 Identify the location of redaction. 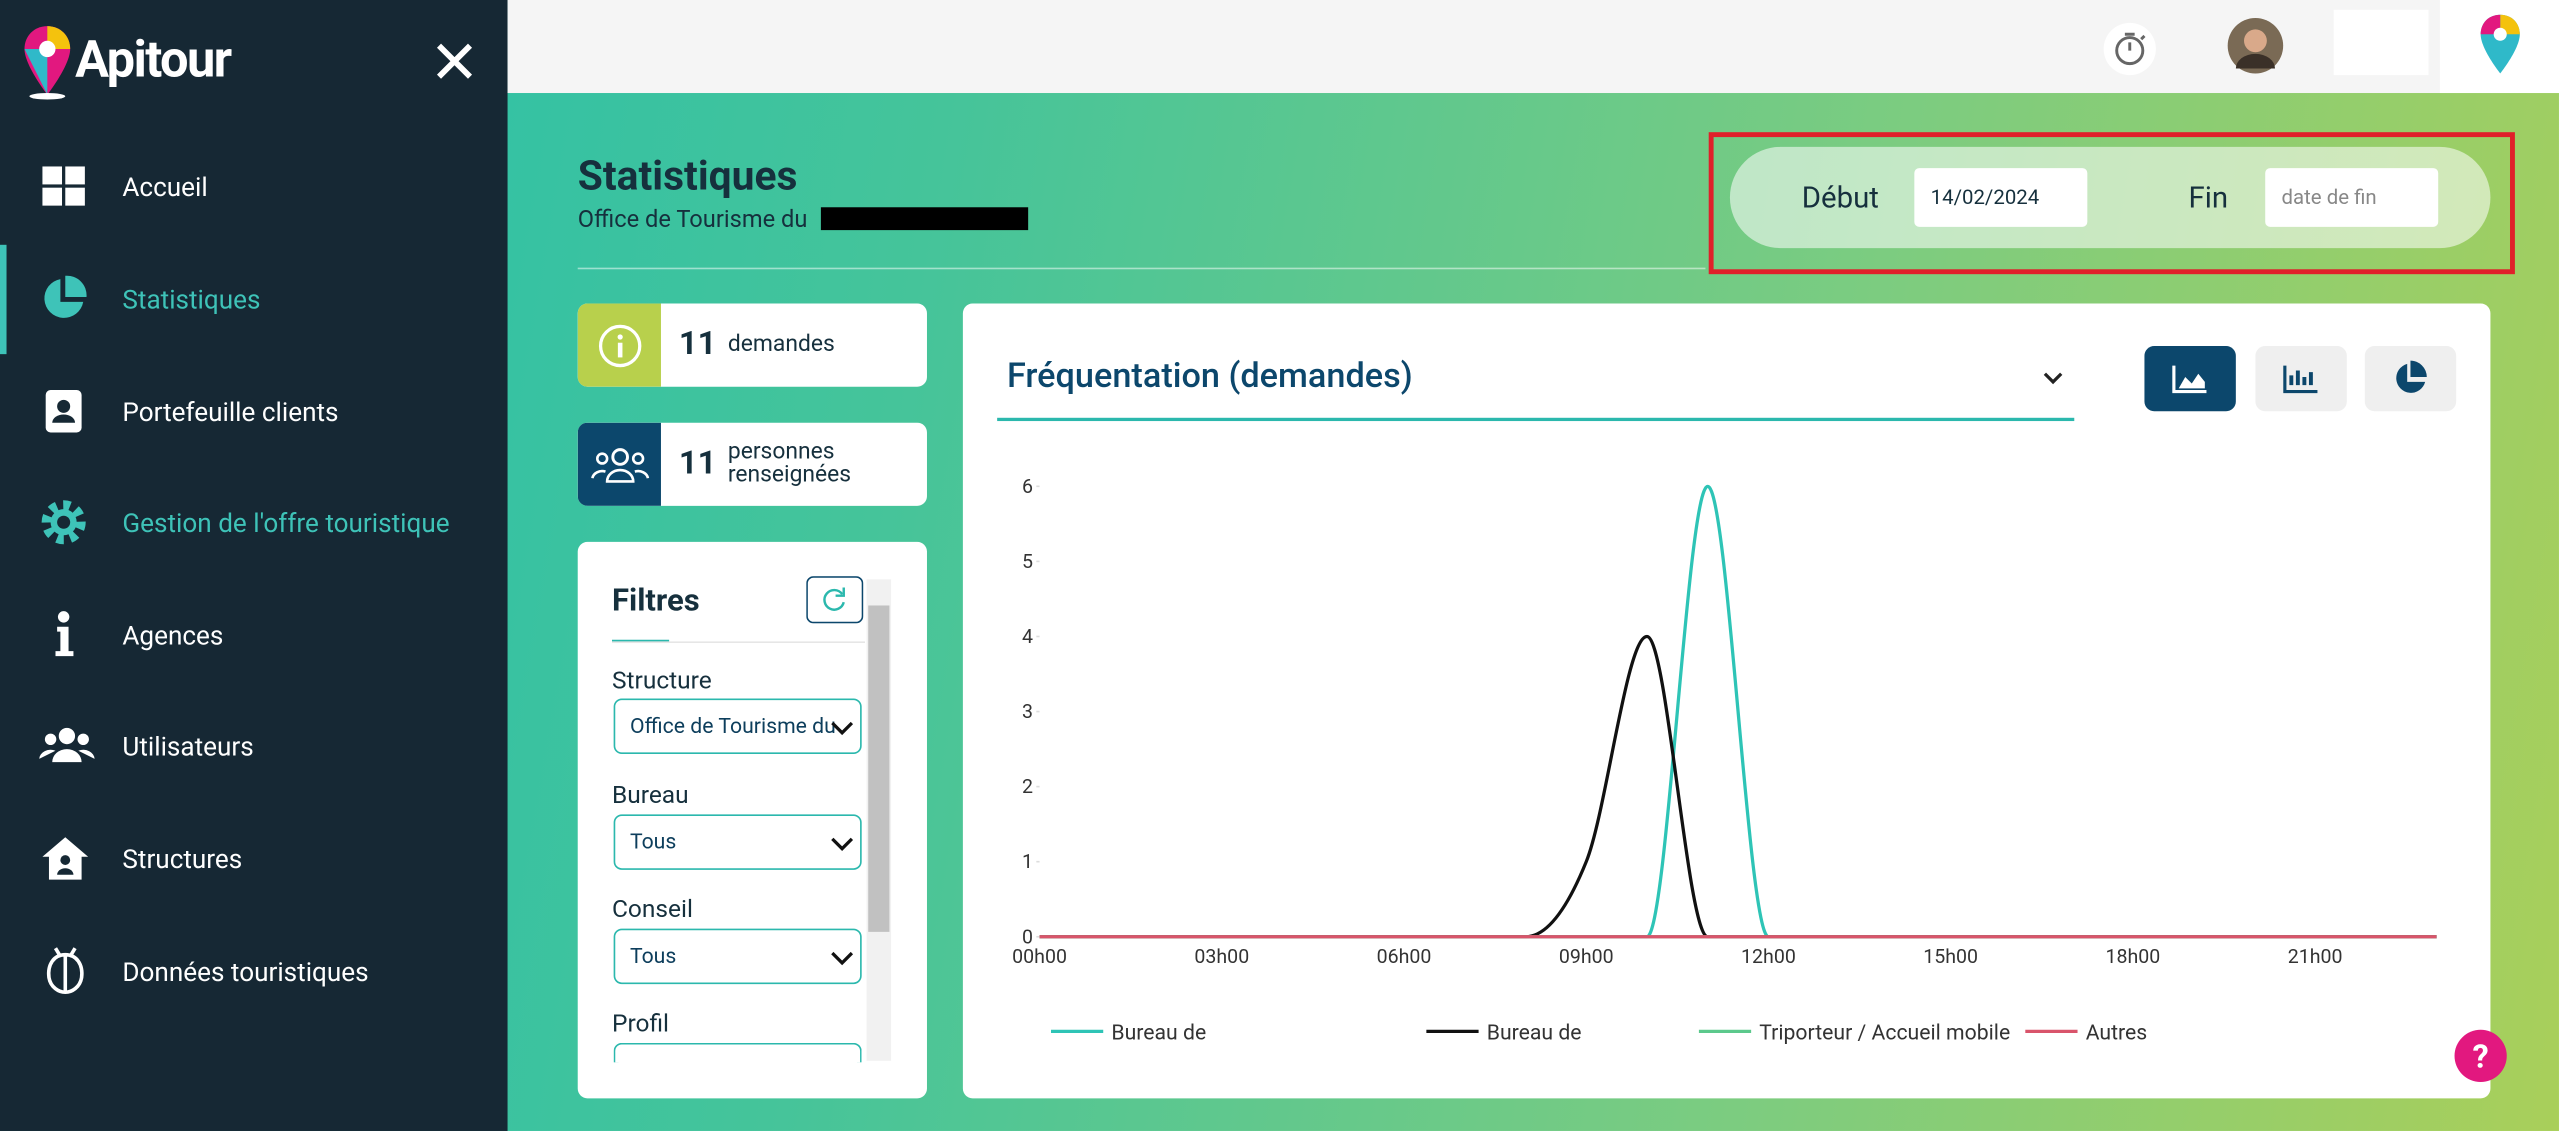
(924, 219).